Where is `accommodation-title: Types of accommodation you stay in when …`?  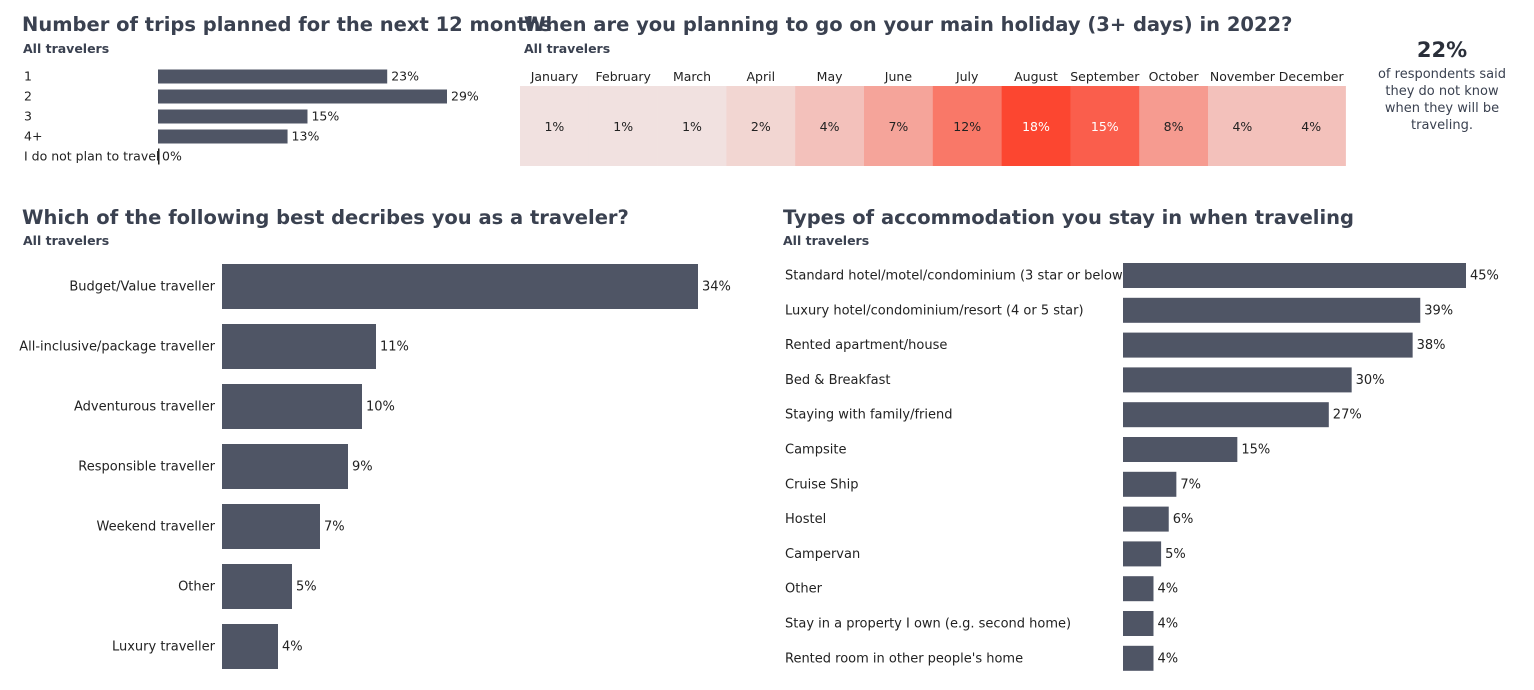
accommodation-title: Types of accommodation you stay in when … is located at coordinates (1069, 217).